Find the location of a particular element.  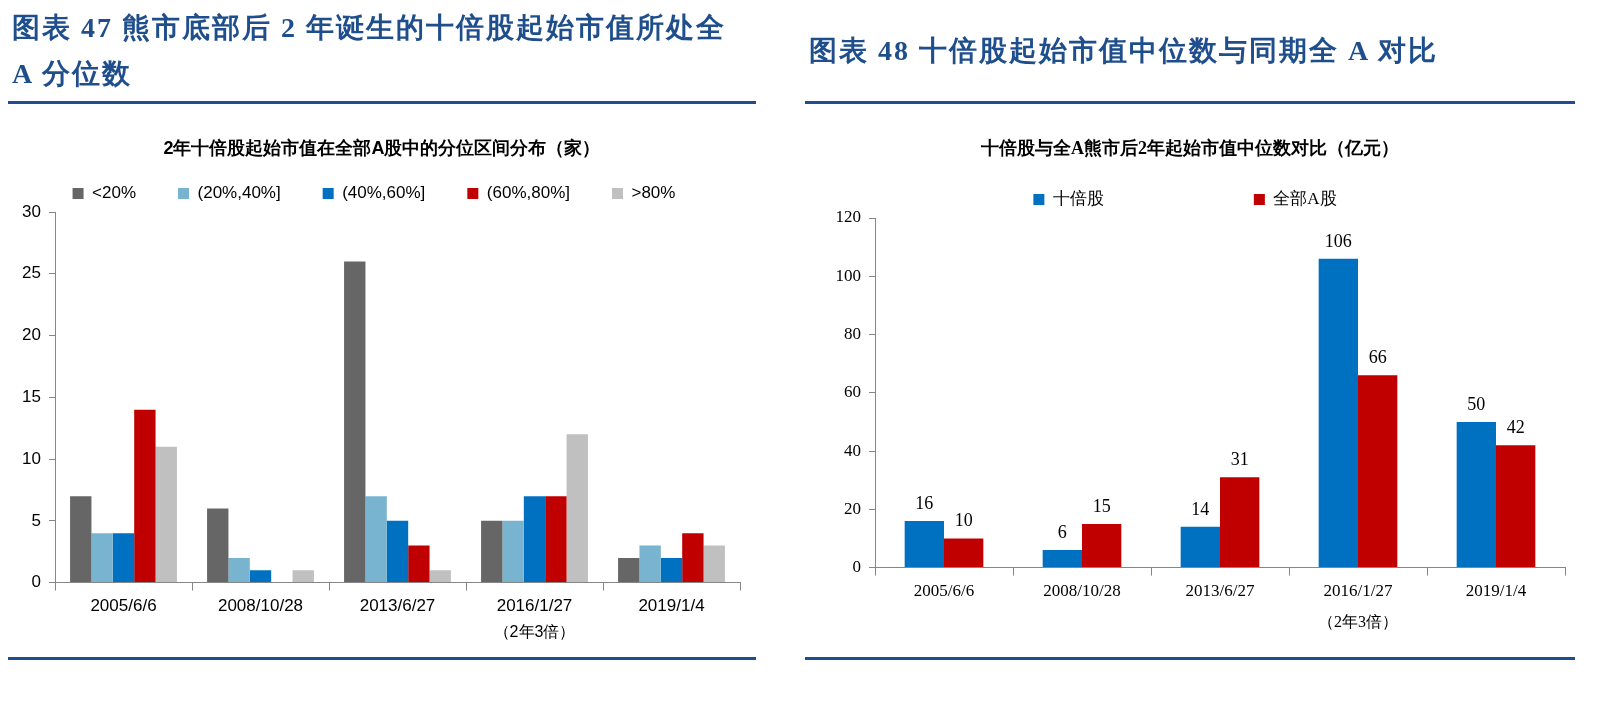

y-tick-label: 25 is located at coordinates (31, 273).